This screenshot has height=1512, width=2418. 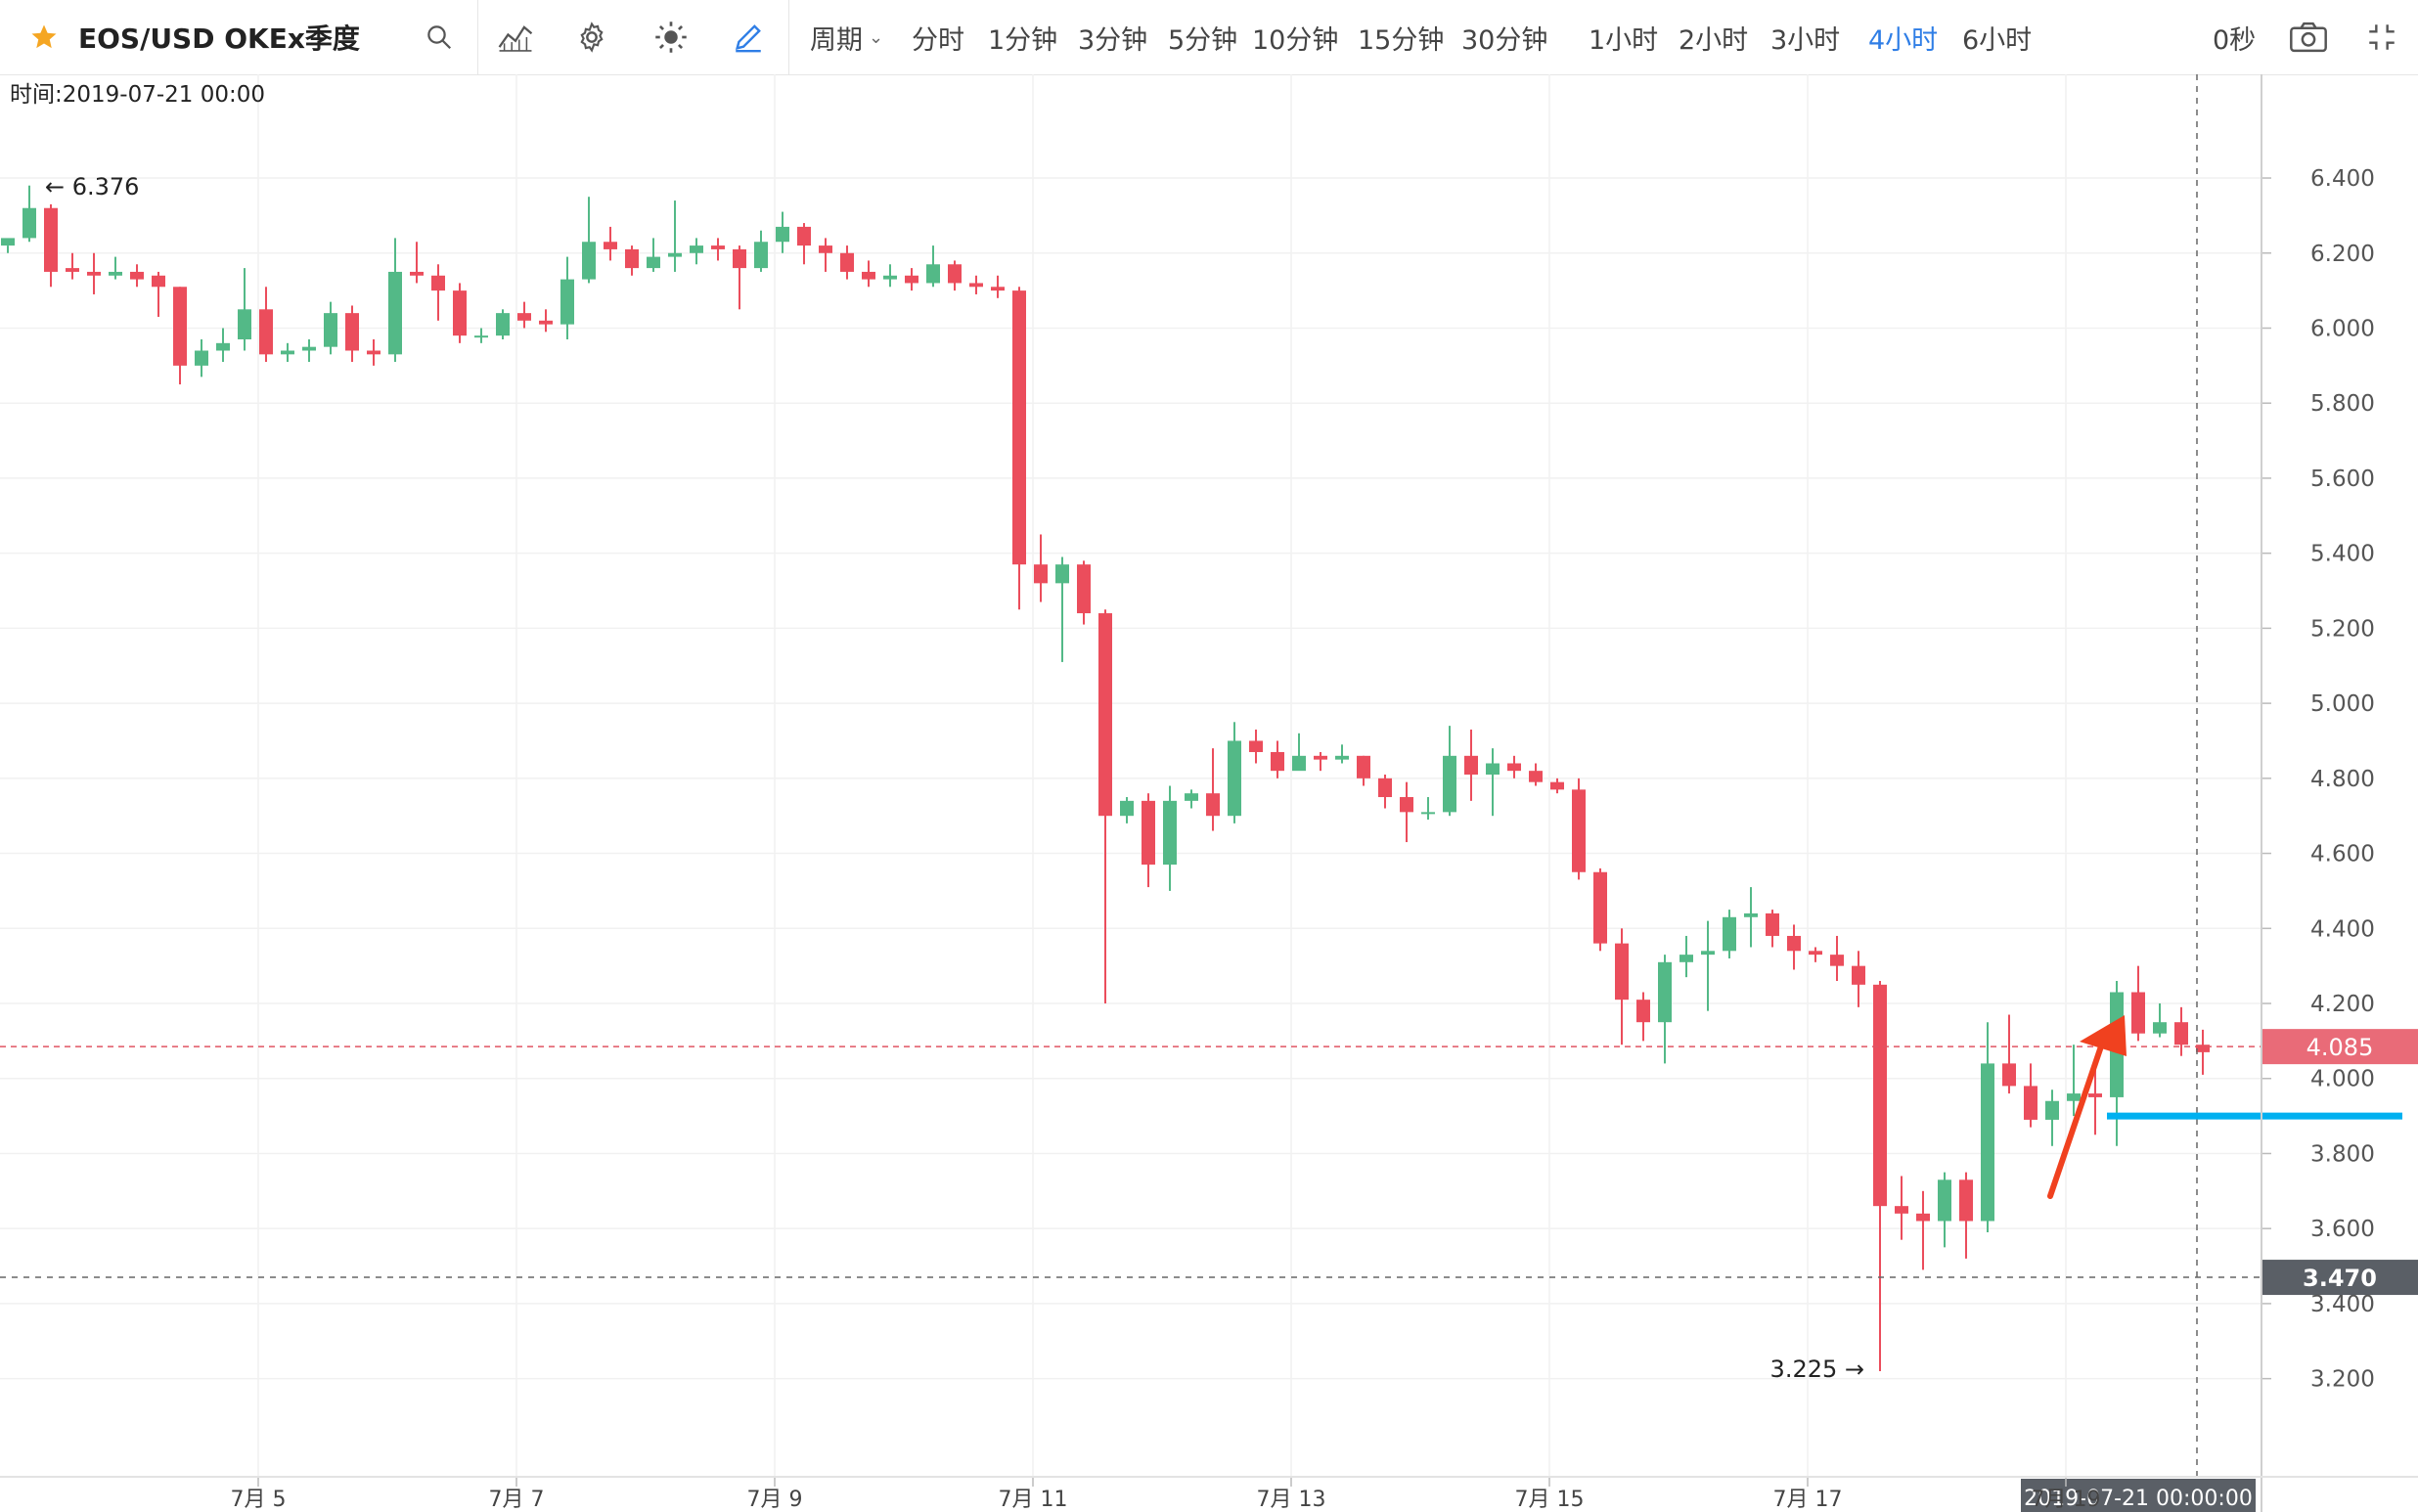 I want to click on interval-1: 1分钟, so click(x=1023, y=40).